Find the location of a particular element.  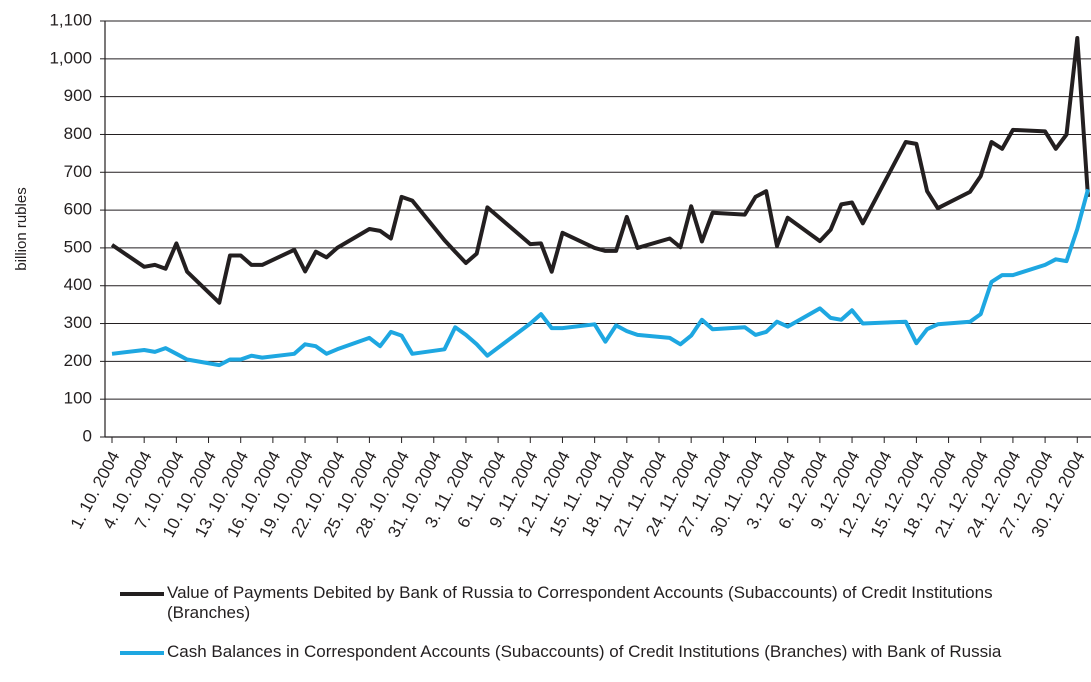

y-tick-label: 0 is located at coordinates (87, 435).